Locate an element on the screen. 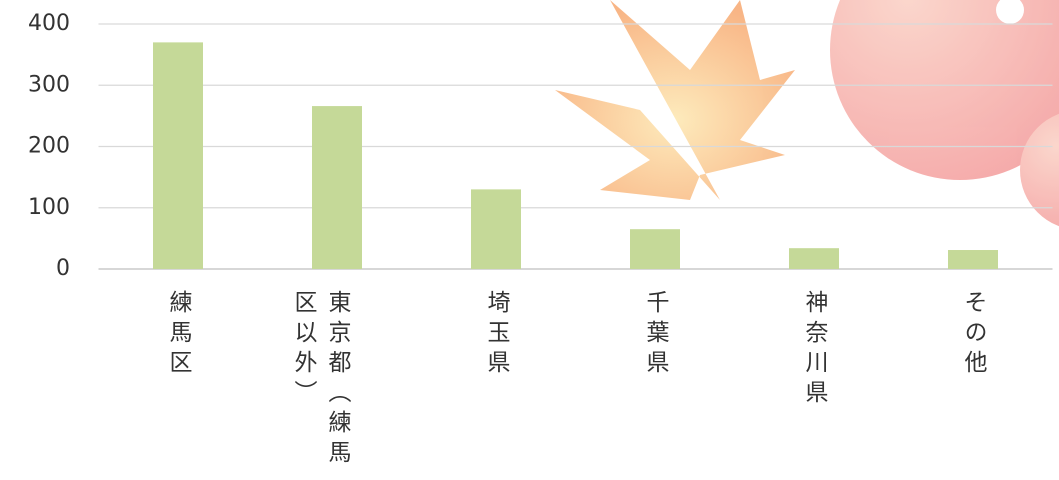 The height and width of the screenshot is (480, 1059). x-tick-label: 千葉県 is located at coordinates (655, 335).